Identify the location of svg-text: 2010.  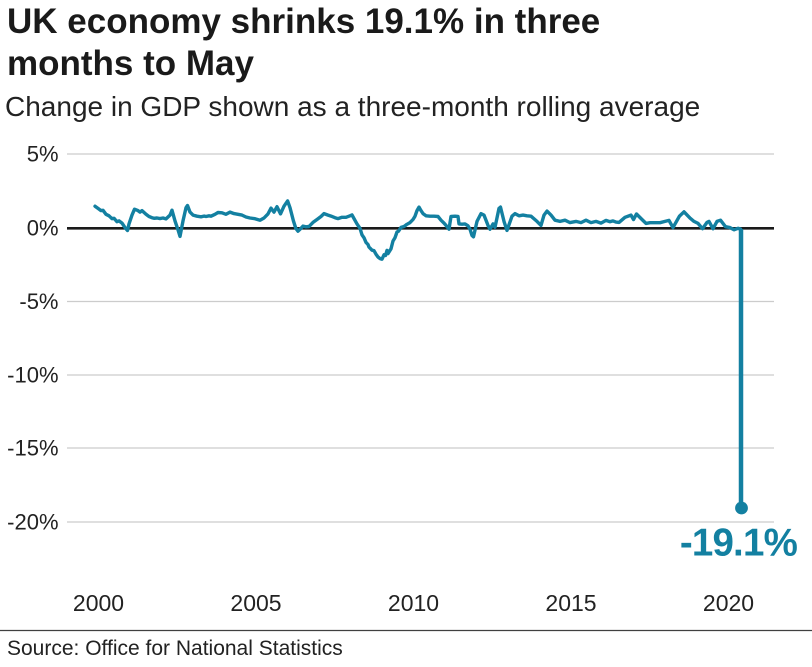
(413, 603).